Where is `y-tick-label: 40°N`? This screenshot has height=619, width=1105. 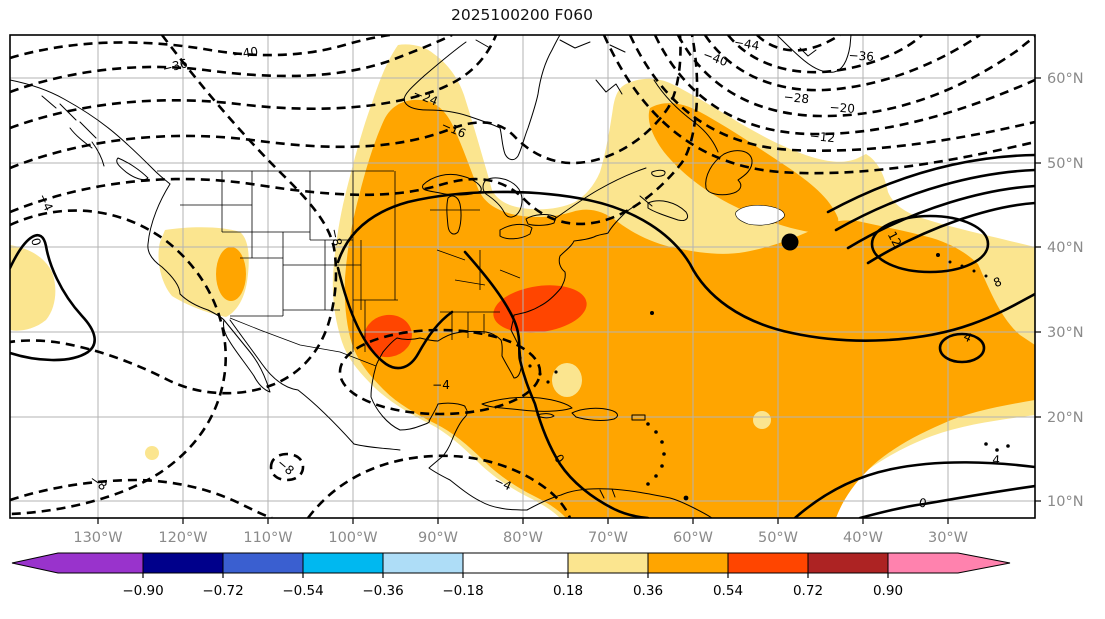
y-tick-label: 40°N is located at coordinates (1065, 248).